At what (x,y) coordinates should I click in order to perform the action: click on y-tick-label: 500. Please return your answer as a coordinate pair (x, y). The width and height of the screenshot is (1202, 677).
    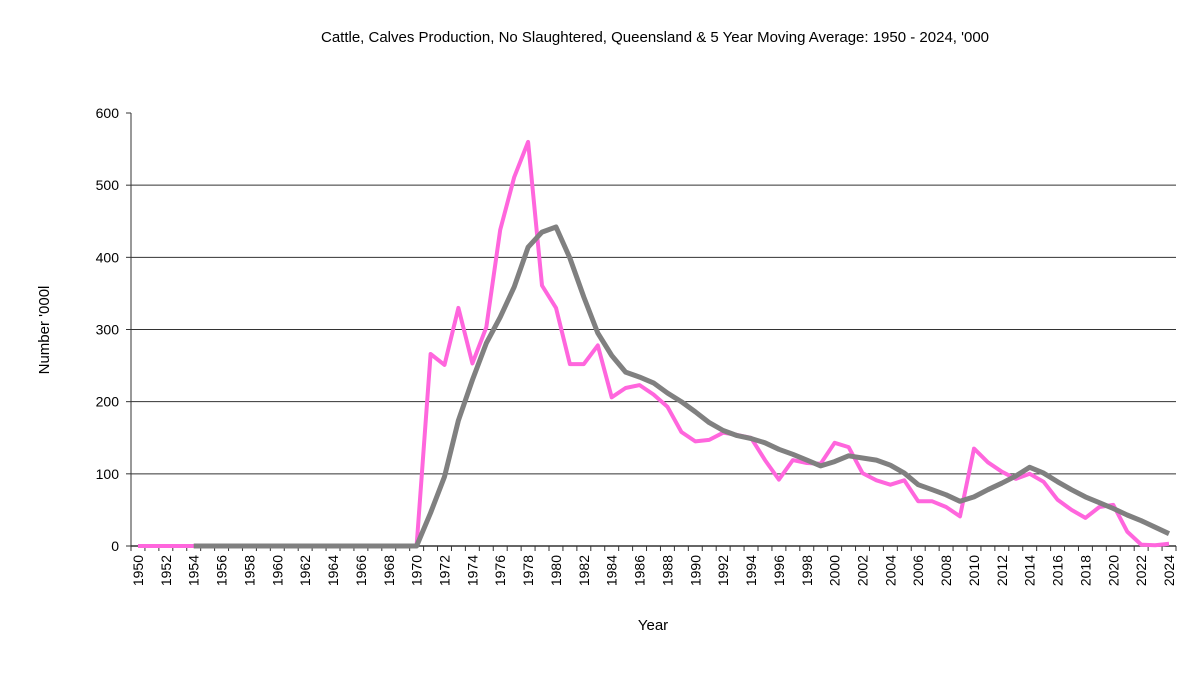
    Looking at the image, I should click on (108, 185).